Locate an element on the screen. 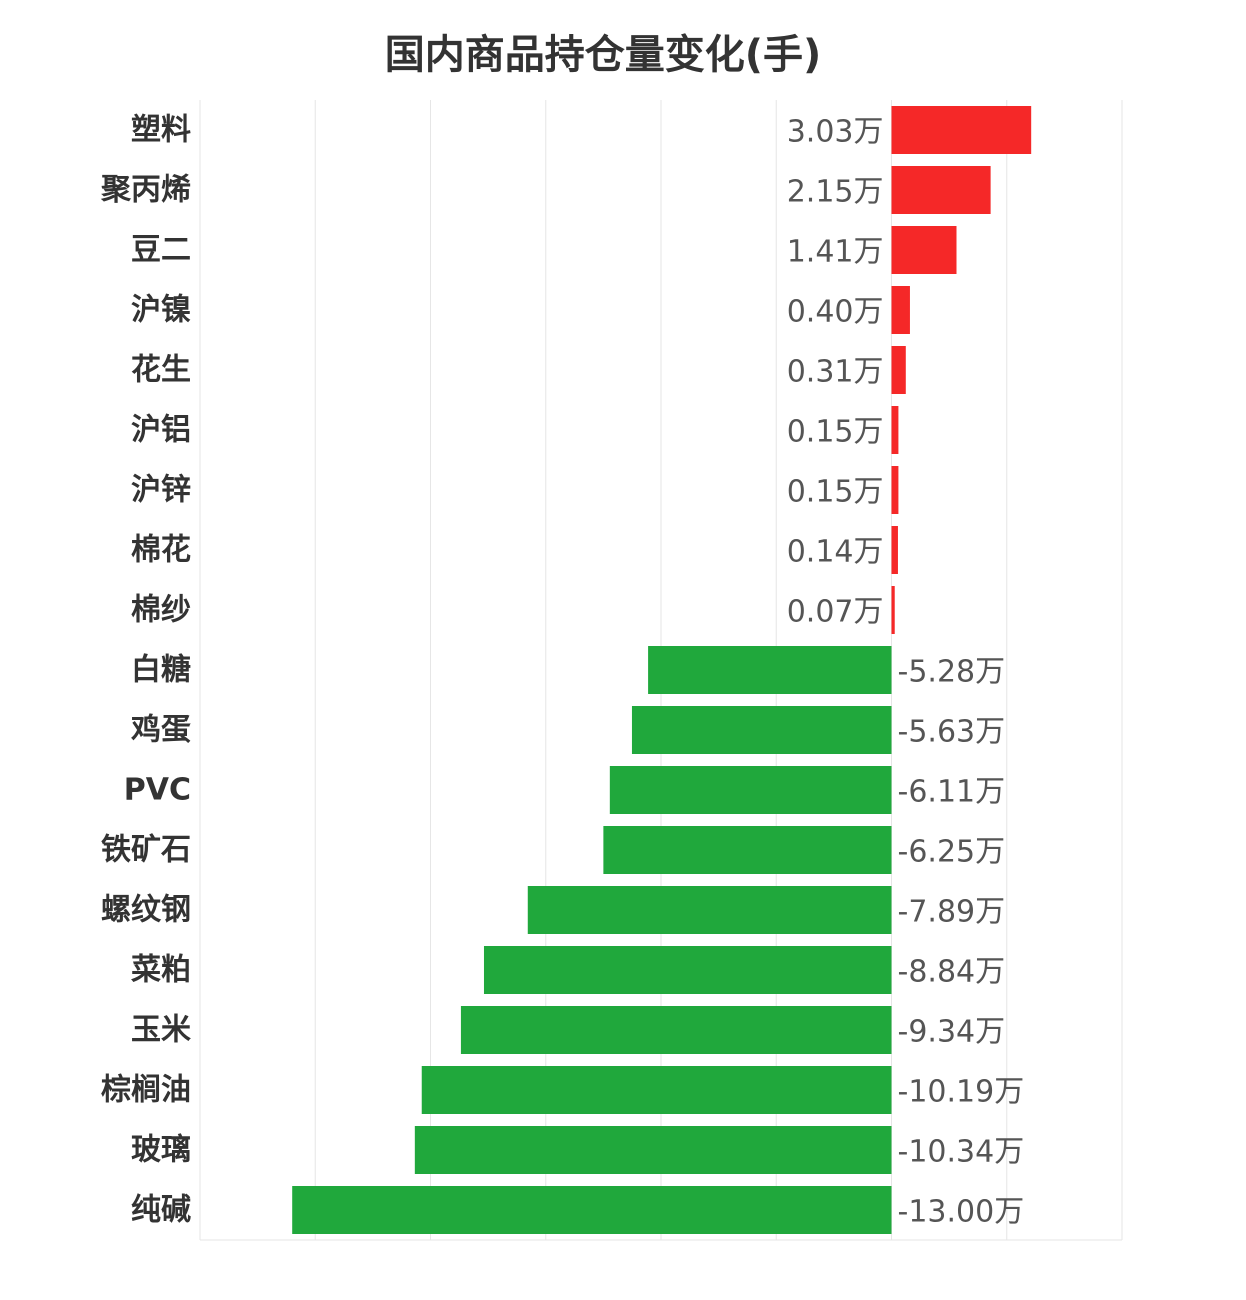  value-label: -13.00万 is located at coordinates (961, 1212).